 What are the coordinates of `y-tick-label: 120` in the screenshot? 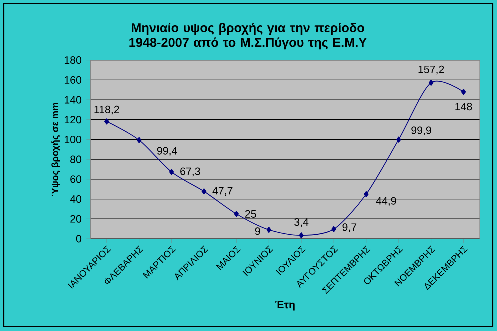 It's located at (73, 120).